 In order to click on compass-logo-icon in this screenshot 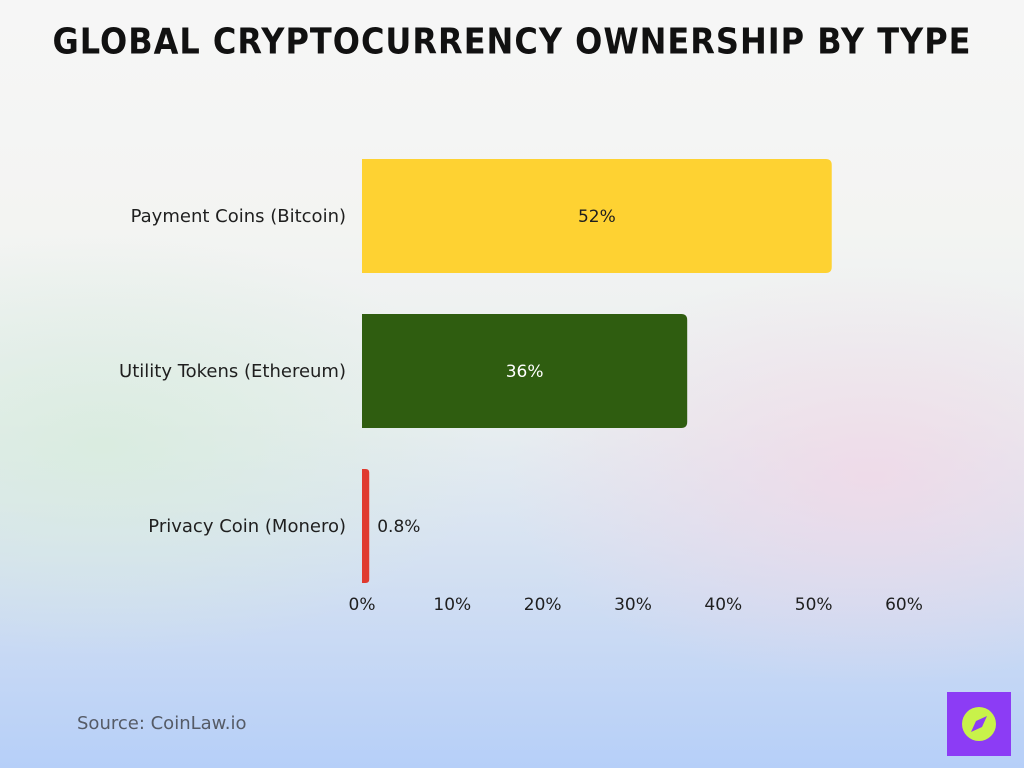, I will do `click(979, 724)`.